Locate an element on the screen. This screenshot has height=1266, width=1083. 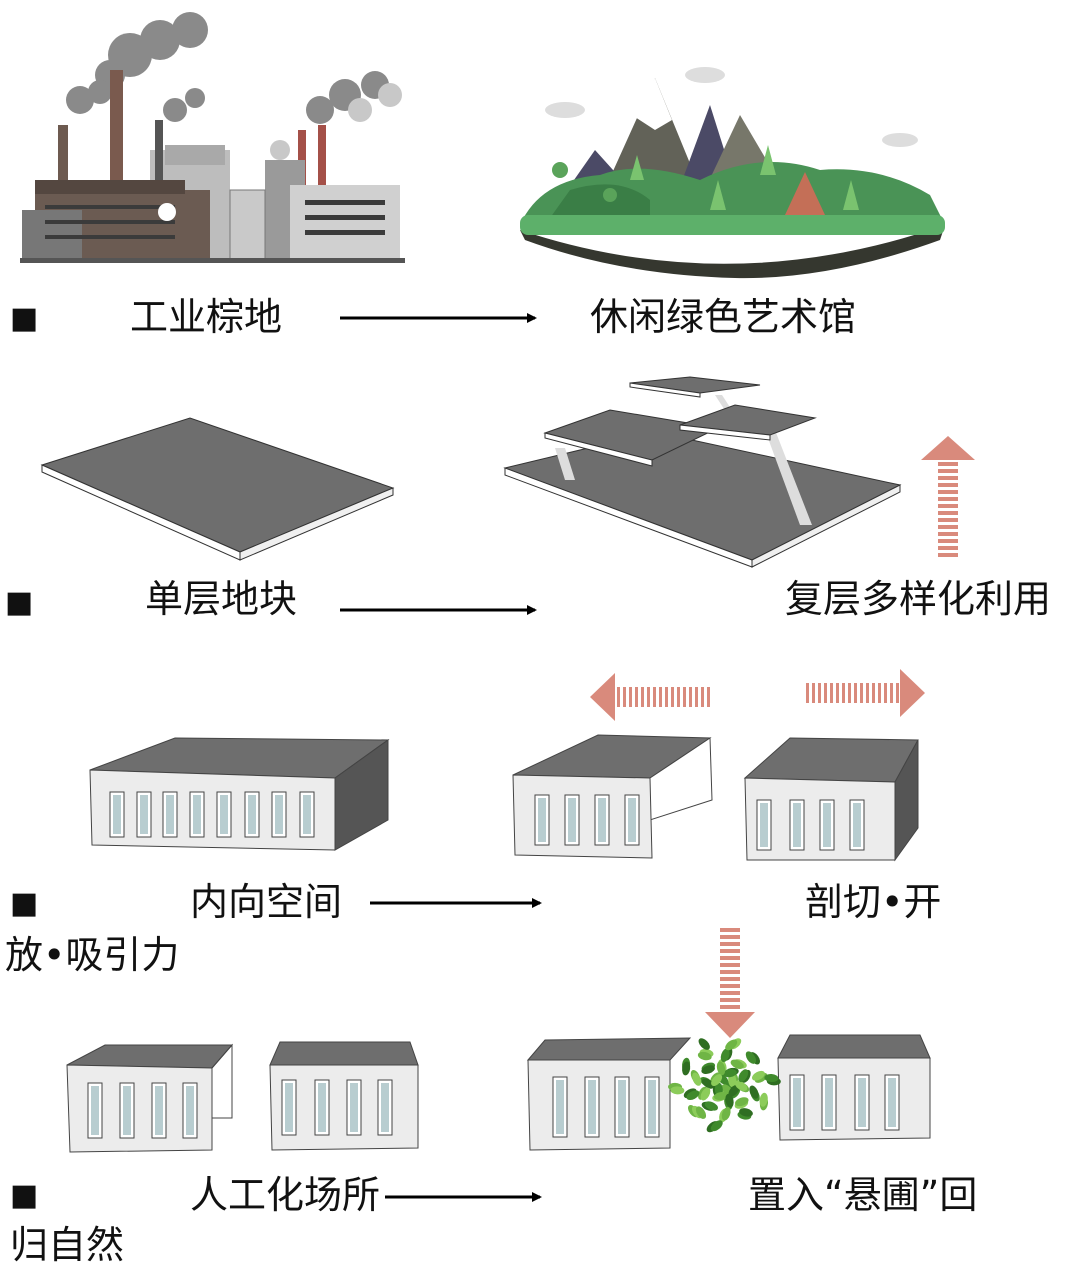
to-label-cont: 归自然 is located at coordinates (67, 1244).